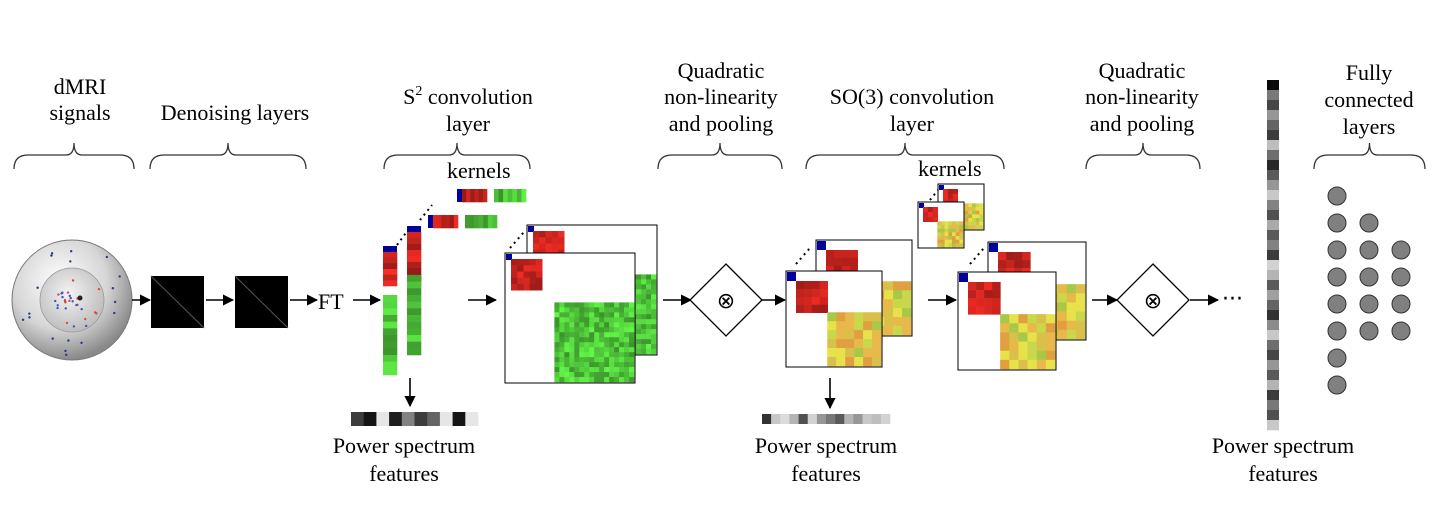 The height and width of the screenshot is (532, 1446). Describe the element at coordinates (951, 216) in the screenshot. I see `so3-kernels` at that location.